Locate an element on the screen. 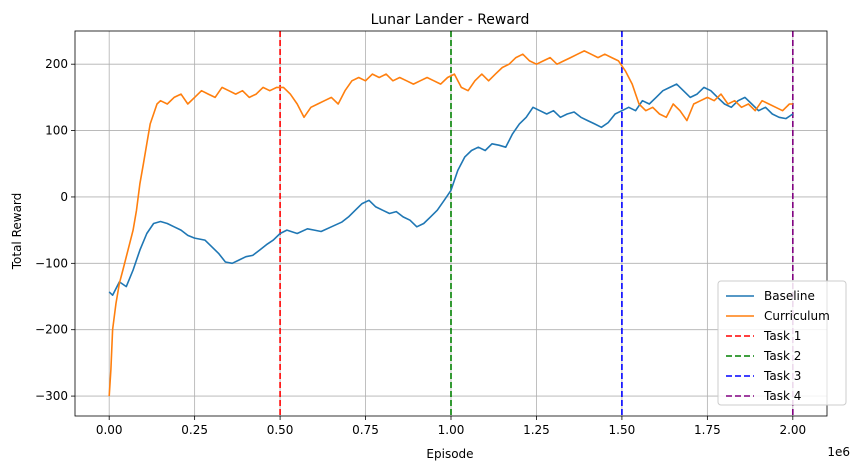  x-tick-label: 0.25 is located at coordinates (194, 430).